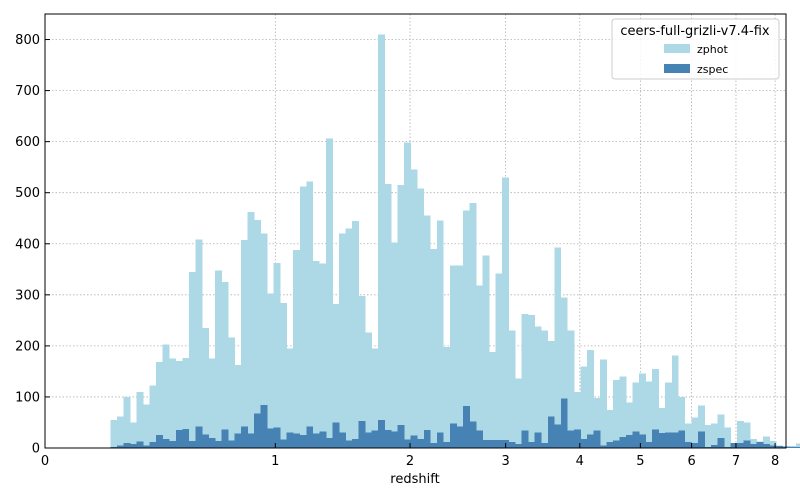 This screenshot has height=504, width=800. I want to click on y-tick-label: 800, so click(27, 40).